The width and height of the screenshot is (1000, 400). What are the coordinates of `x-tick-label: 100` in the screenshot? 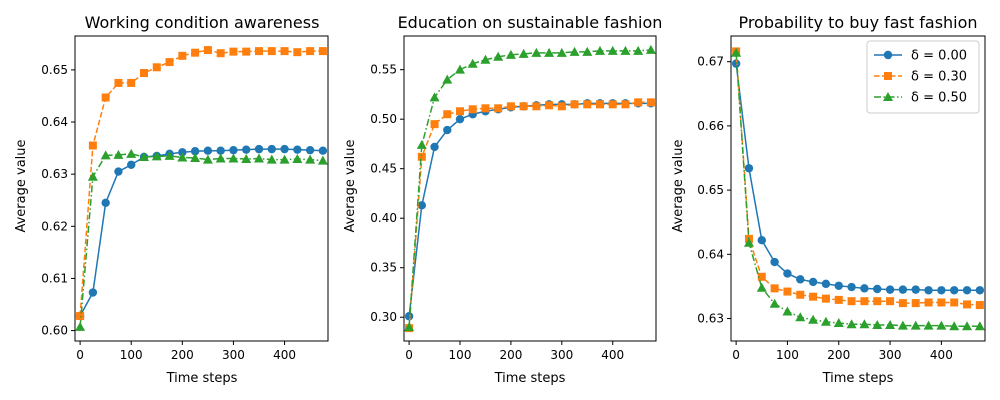 It's located at (131, 355).